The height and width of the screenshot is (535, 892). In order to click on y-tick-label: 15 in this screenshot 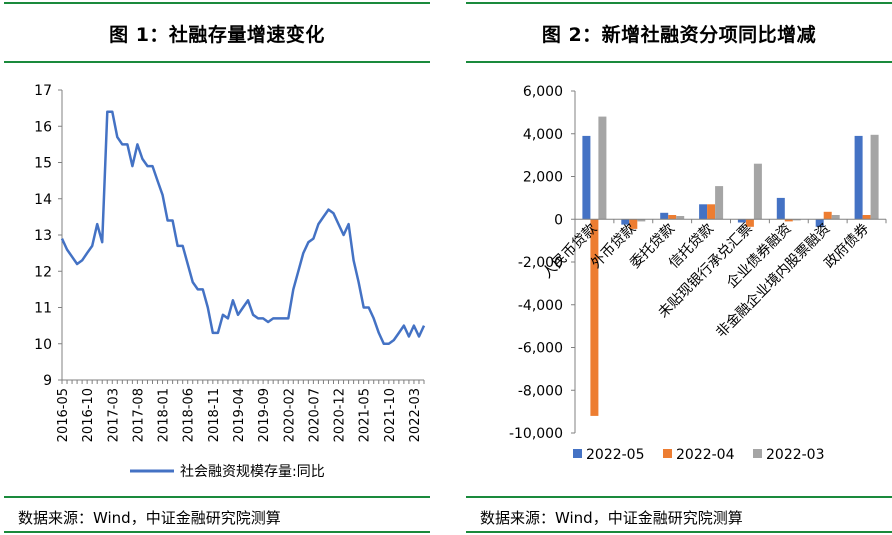, I will do `click(43, 164)`.